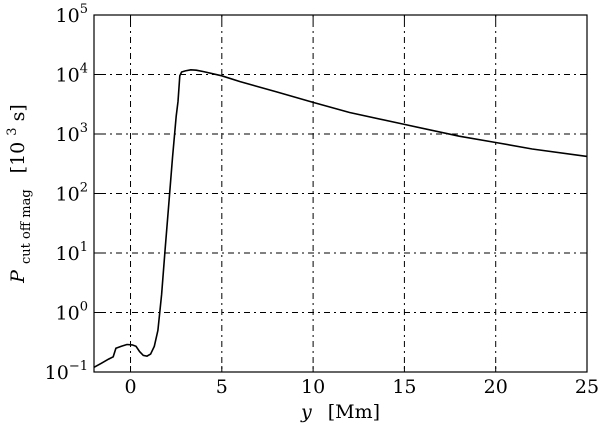 The height and width of the screenshot is (427, 600). I want to click on y-tick-label: 10³, so click(72, 133).